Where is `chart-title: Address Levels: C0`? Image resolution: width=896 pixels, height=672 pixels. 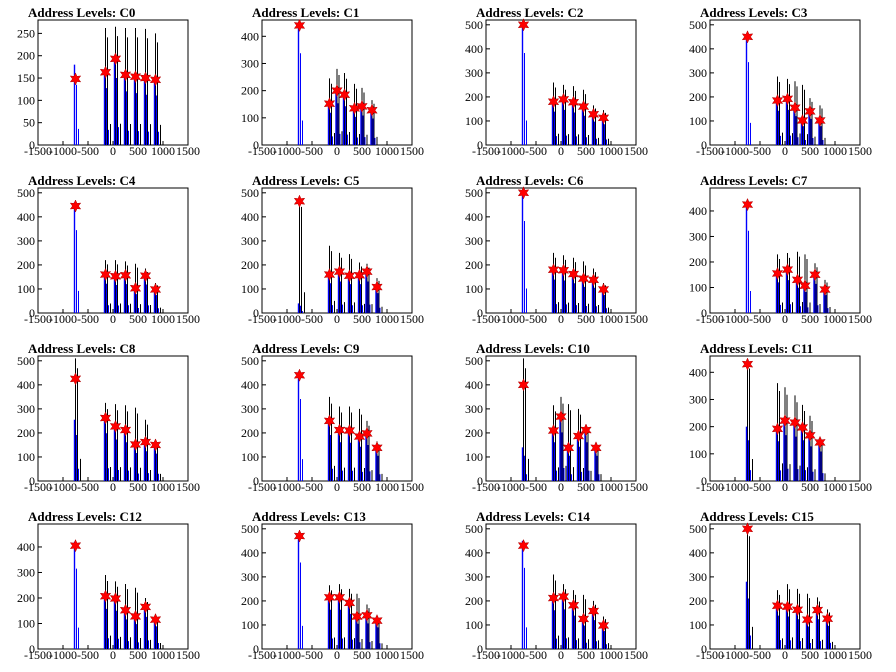
chart-title: Address Levels: C0 is located at coordinates (82, 12).